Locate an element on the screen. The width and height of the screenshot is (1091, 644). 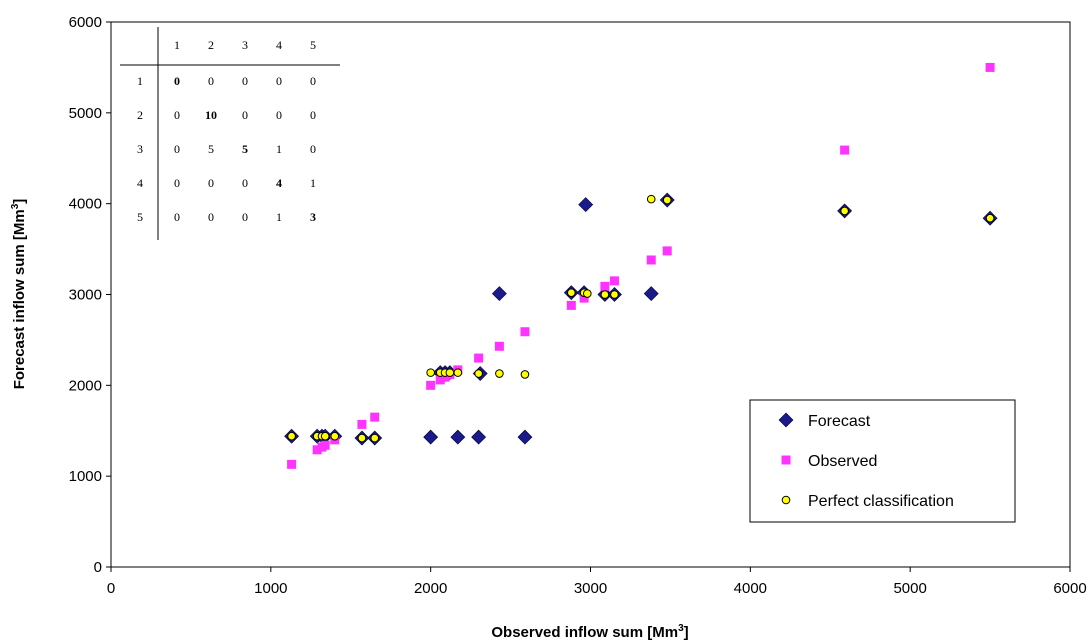
x-axis: 0 1000 2000 3000 4000 5000 6000 is located at coordinates (597, 582).